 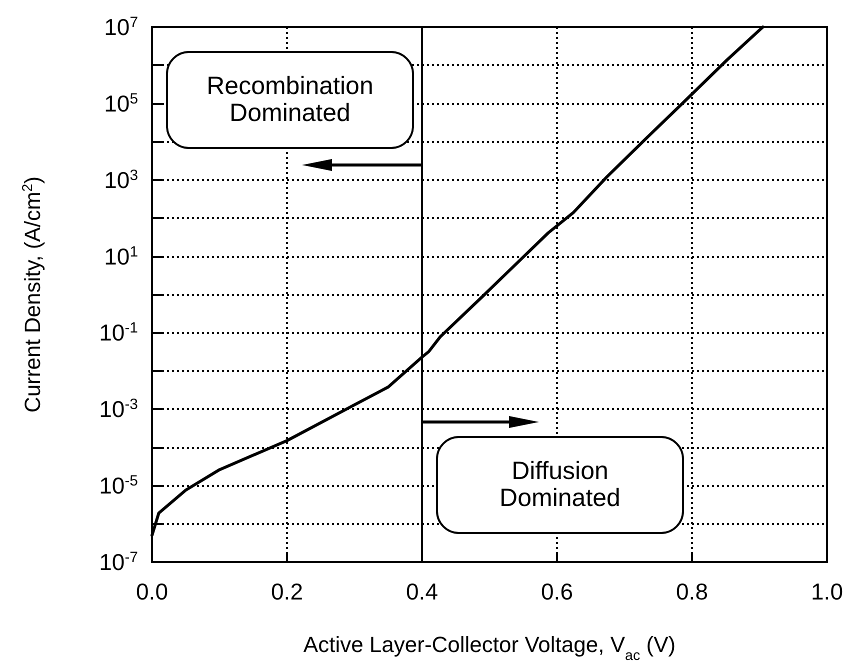 I want to click on y-tick-label: 10$^{-5}$, so click(x=118, y=485).